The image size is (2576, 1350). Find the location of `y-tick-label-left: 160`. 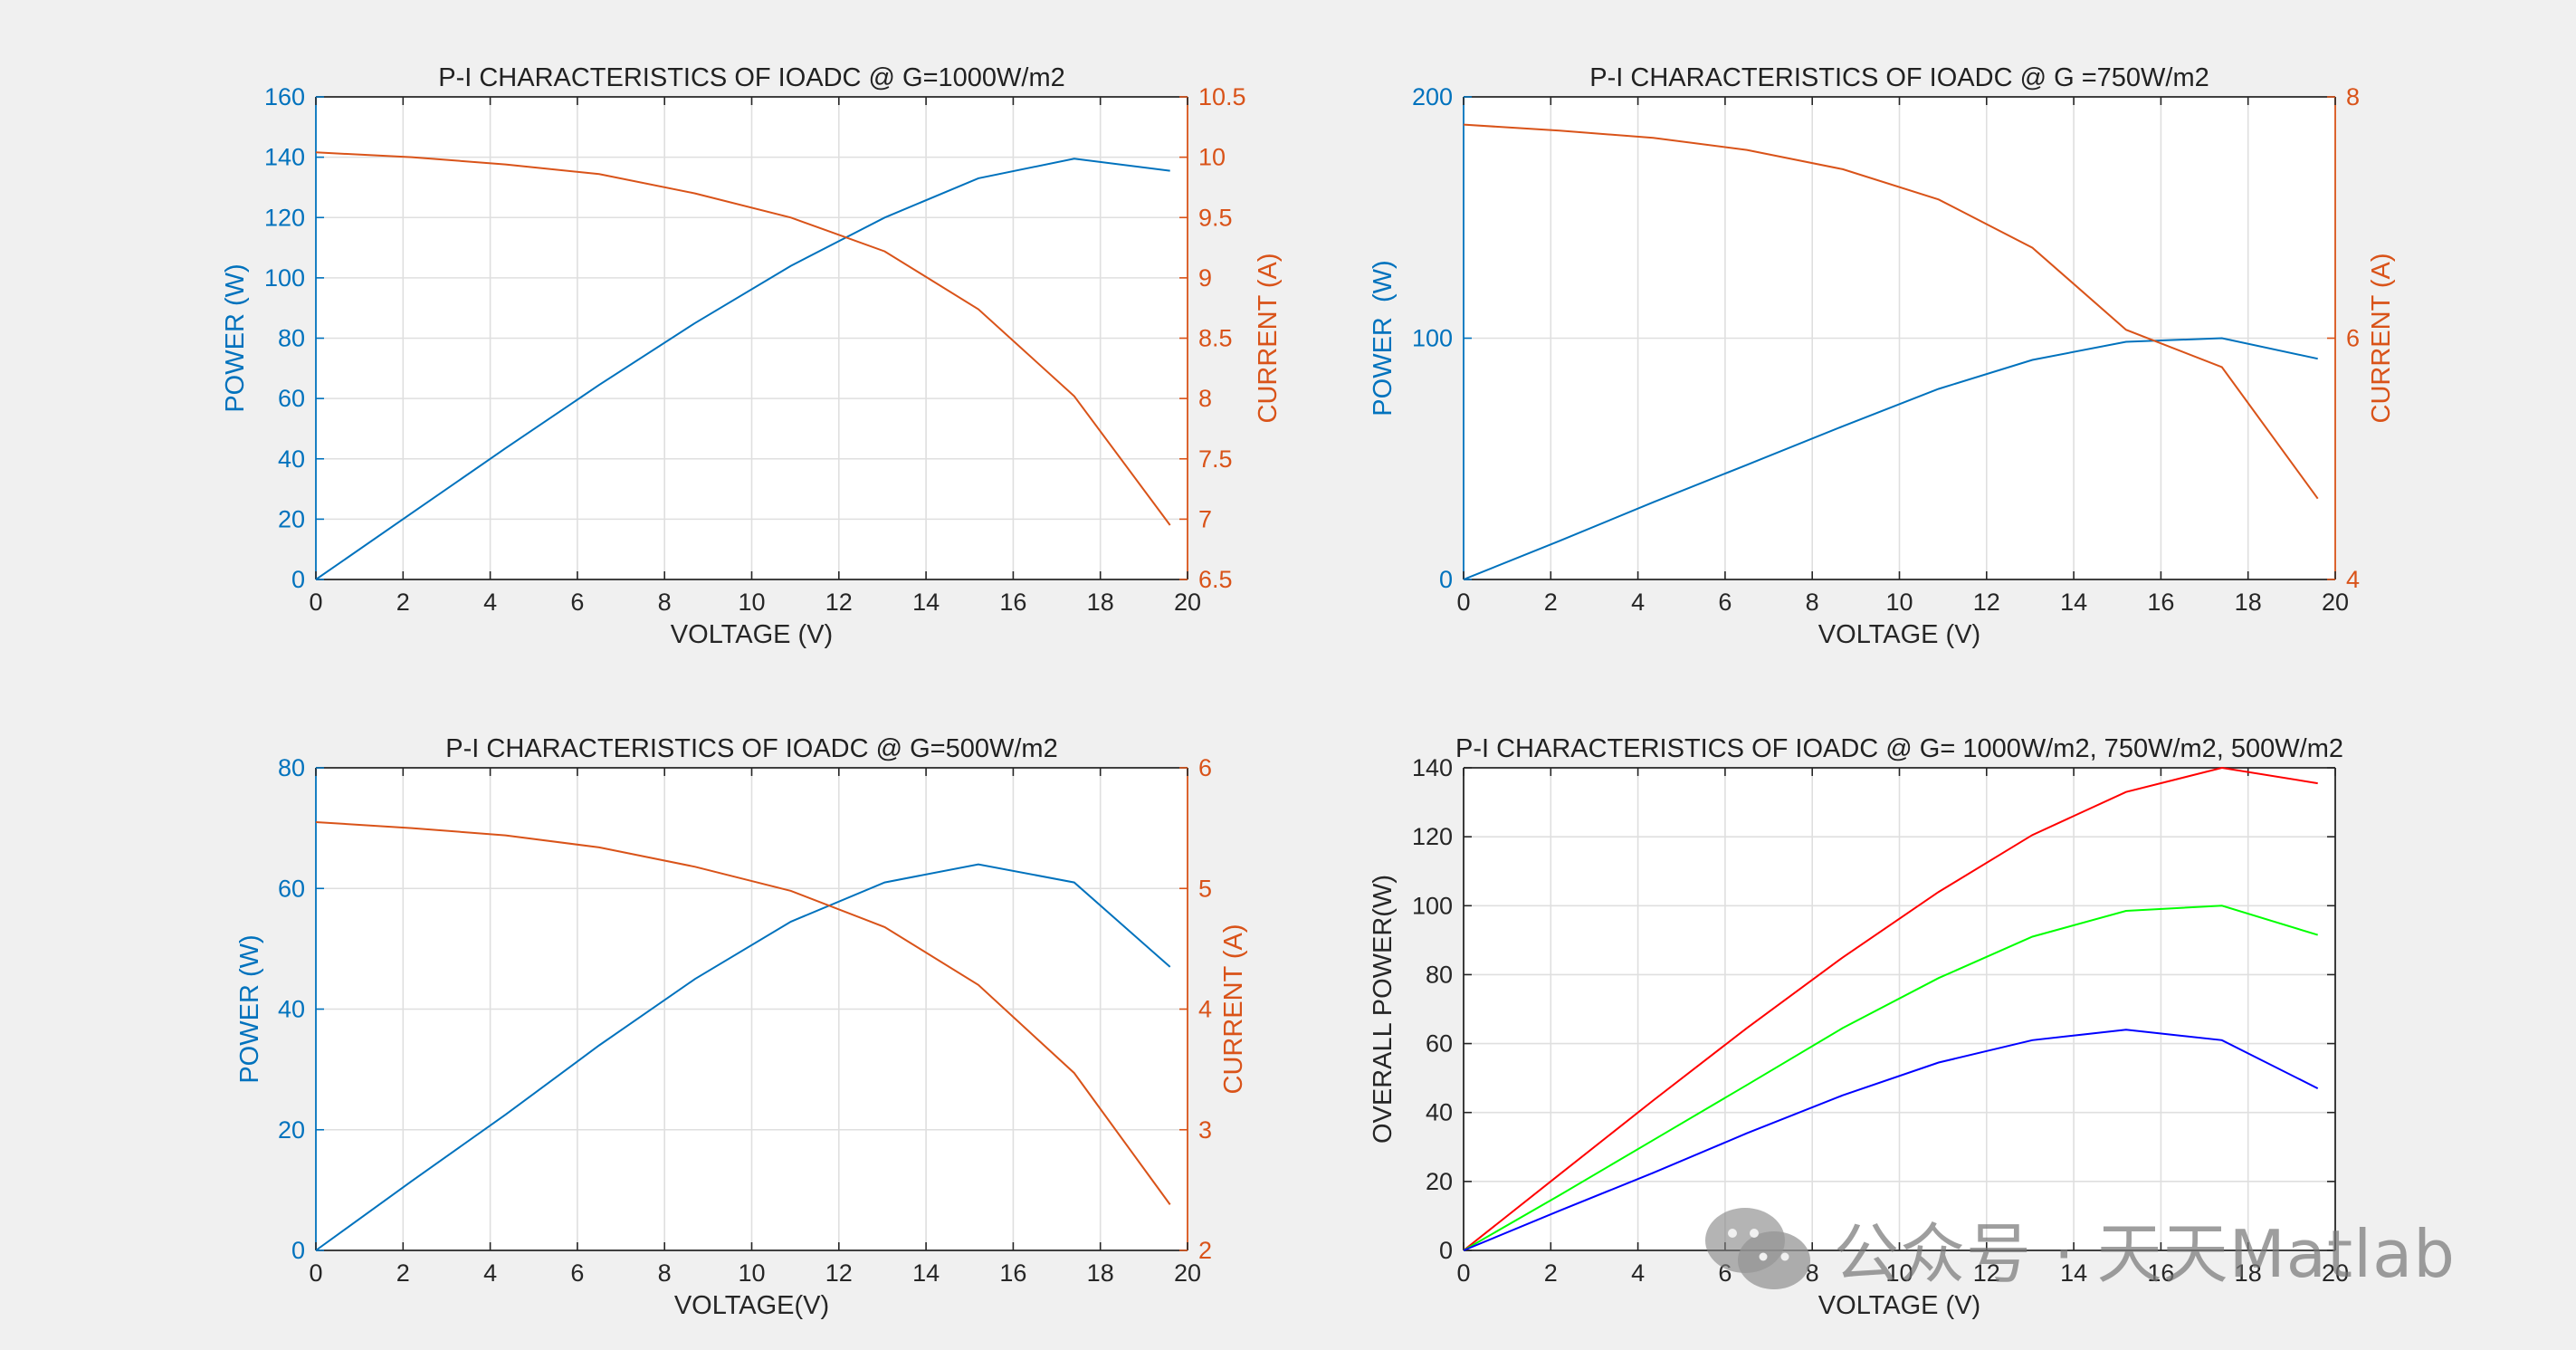

y-tick-label-left: 160 is located at coordinates (285, 96).